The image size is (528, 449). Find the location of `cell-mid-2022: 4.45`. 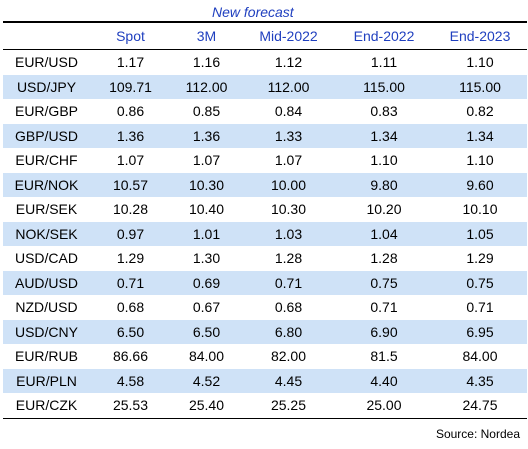

cell-mid-2022: 4.45 is located at coordinates (288, 380).